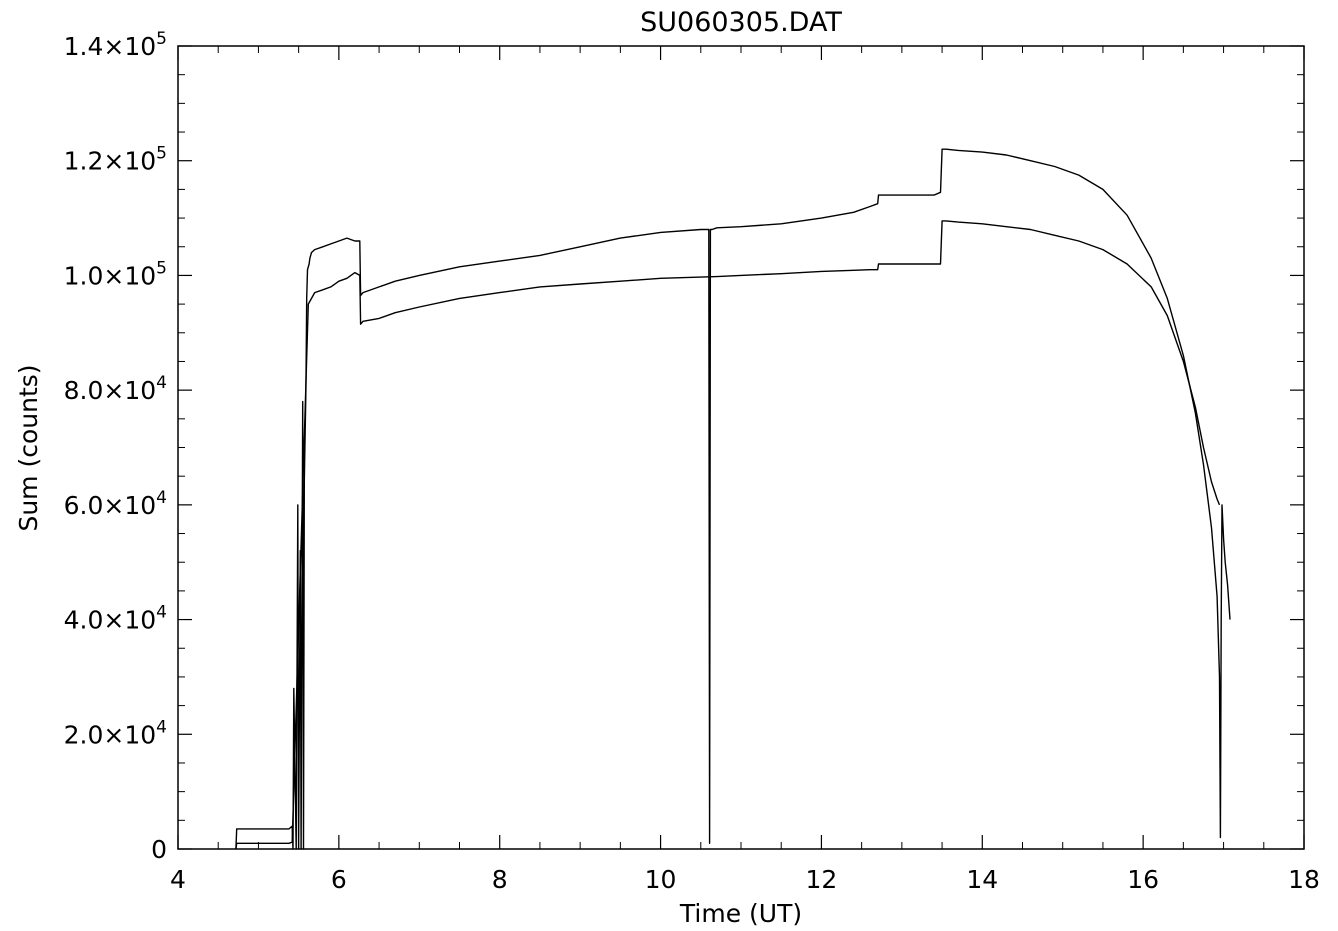 This screenshot has width=1338, height=931. Describe the element at coordinates (982, 879) in the screenshot. I see `x-tick-label: 14` at that location.